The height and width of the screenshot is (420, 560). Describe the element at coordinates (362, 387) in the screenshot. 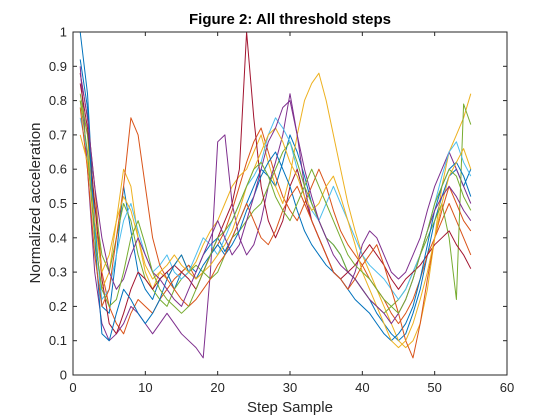

I see `x-tick-label: 40` at that location.